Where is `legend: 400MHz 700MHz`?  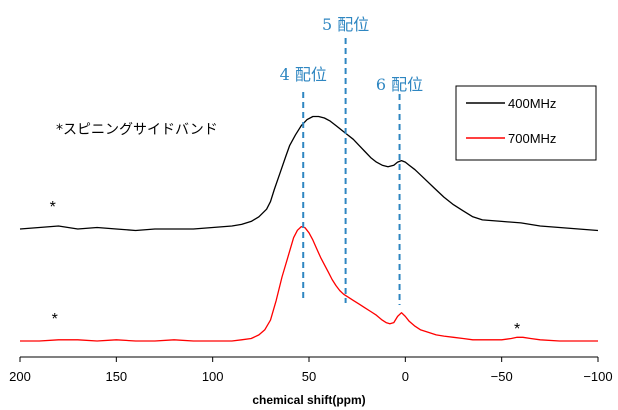 legend: 400MHz 700MHz is located at coordinates (526, 123).